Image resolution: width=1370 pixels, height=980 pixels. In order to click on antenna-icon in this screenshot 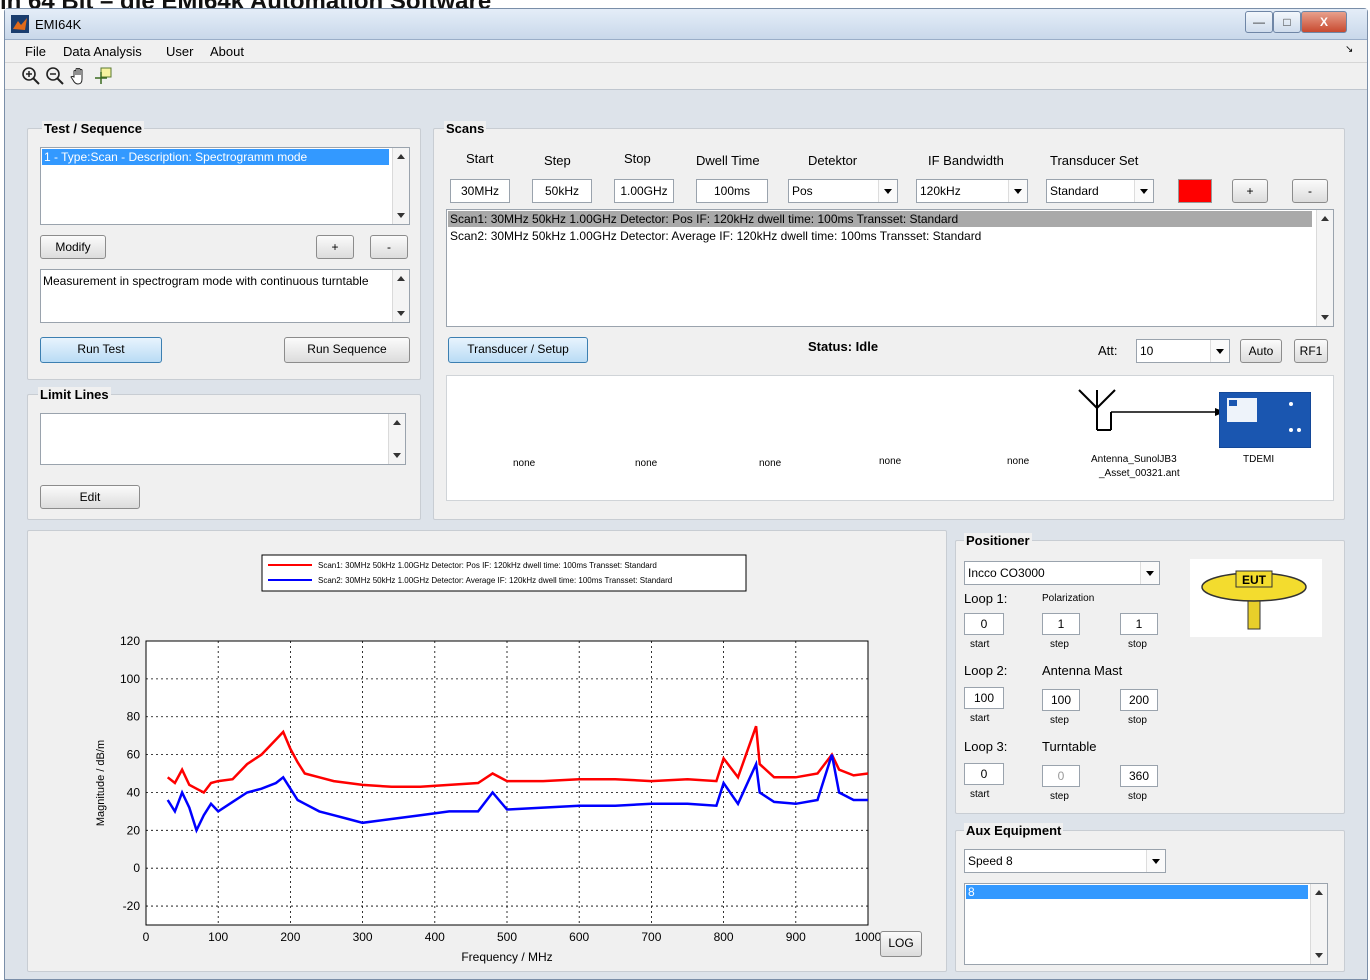, I will do `click(1150, 416)`.